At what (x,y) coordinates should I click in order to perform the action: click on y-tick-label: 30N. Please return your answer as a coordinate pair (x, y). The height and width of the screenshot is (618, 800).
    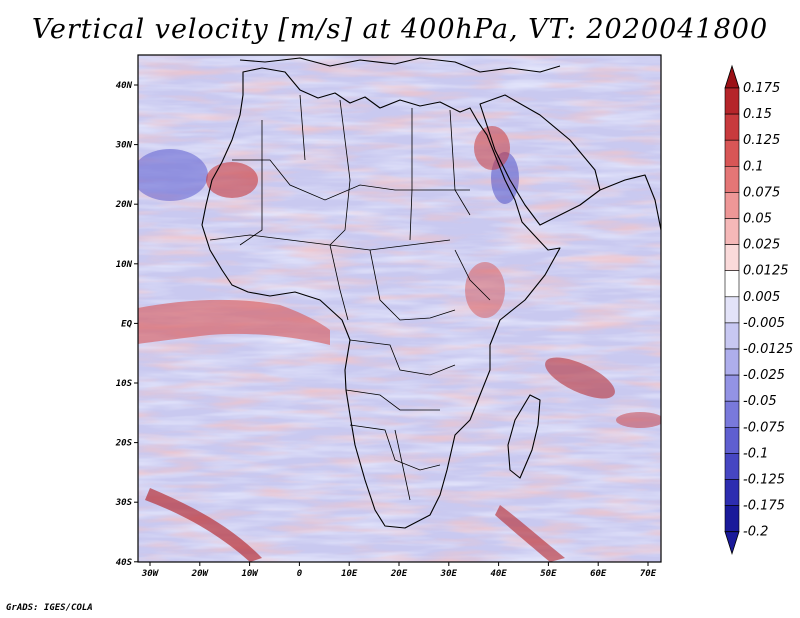
    Looking at the image, I should click on (124, 146).